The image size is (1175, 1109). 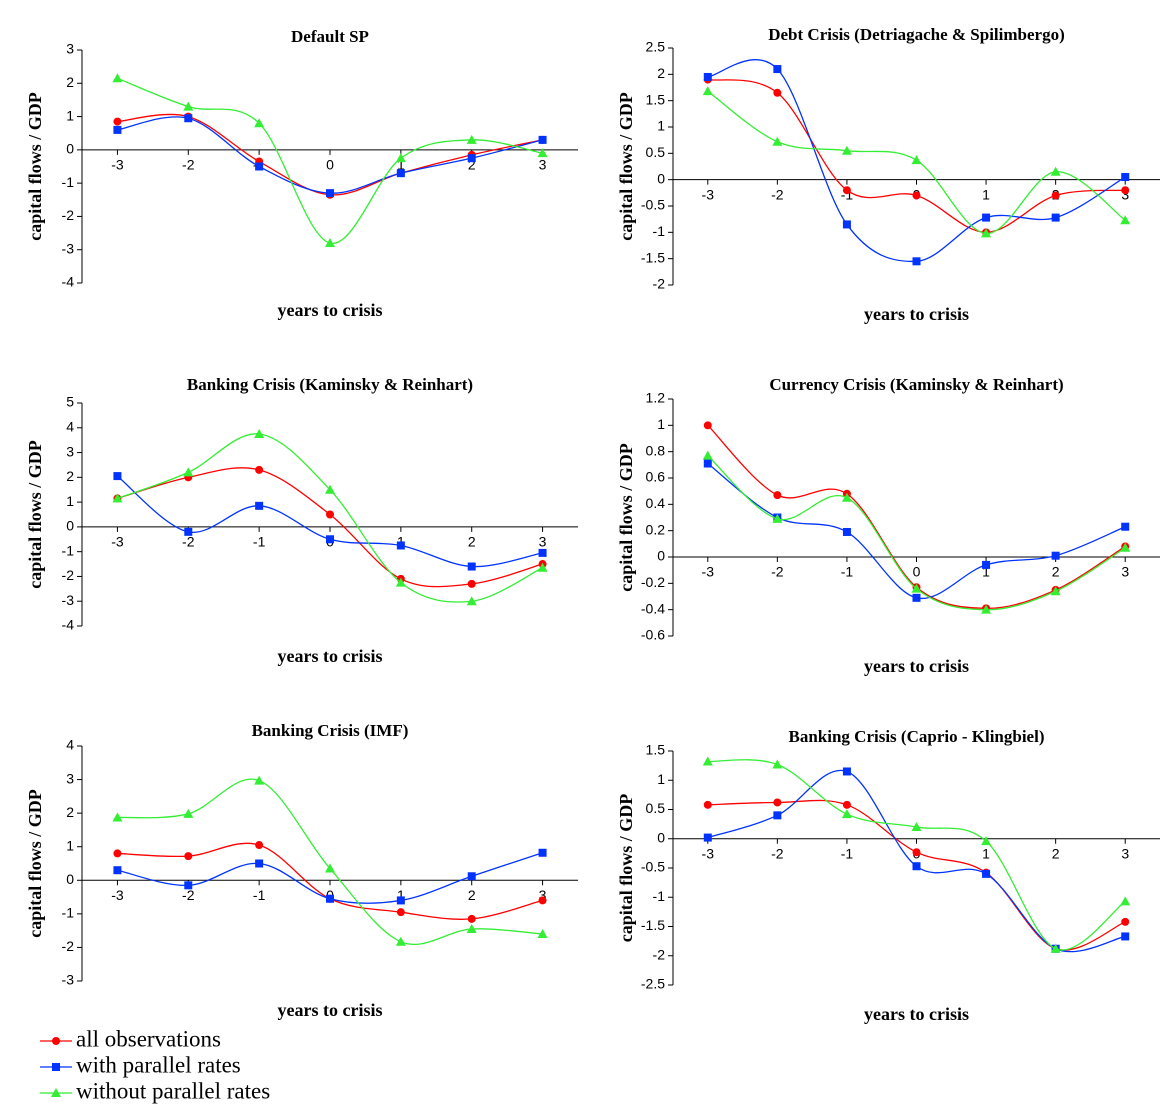 I want to click on y-tick-label: 0.2, so click(x=656, y=529).